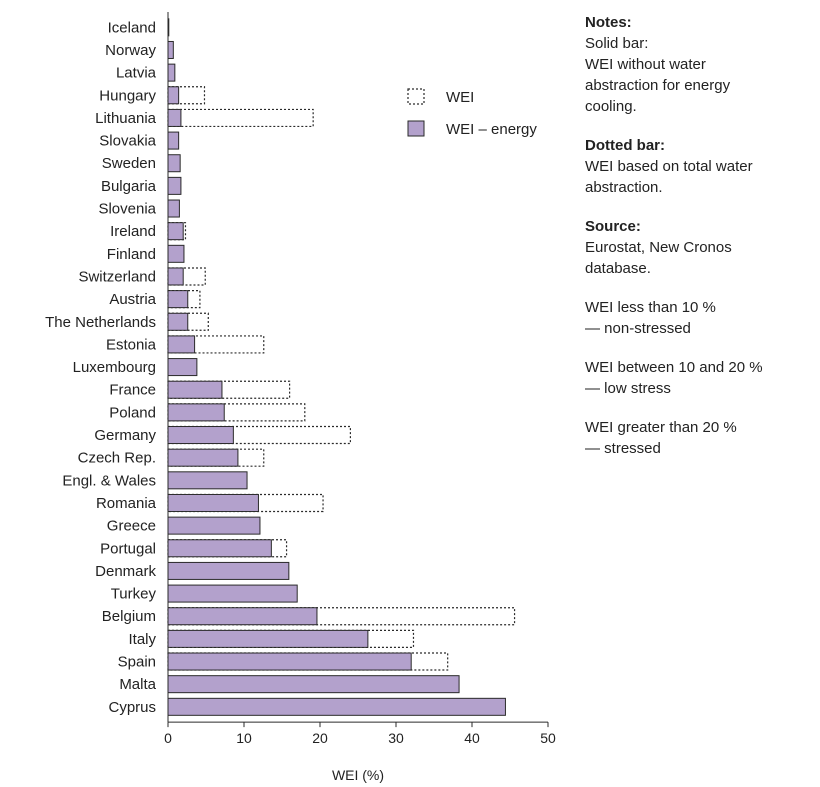 This screenshot has height=787, width=820. I want to click on category-label: Sweden, so click(129, 163).